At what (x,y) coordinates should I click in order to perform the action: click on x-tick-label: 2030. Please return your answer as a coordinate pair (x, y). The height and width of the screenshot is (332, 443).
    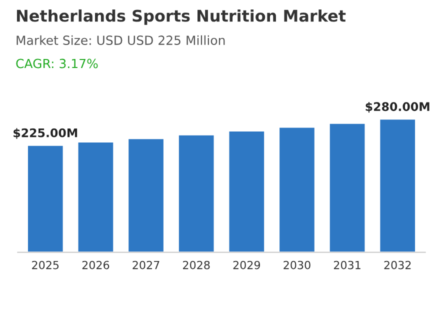
    Looking at the image, I should click on (297, 265).